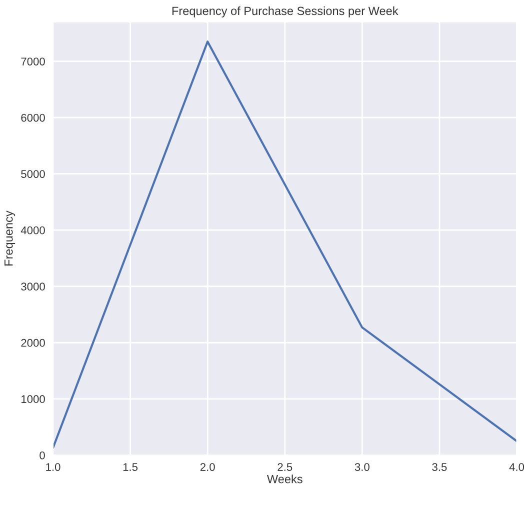 The height and width of the screenshot is (522, 530). What do you see at coordinates (33, 62) in the screenshot?
I see `y-tick-label: 7000` at bounding box center [33, 62].